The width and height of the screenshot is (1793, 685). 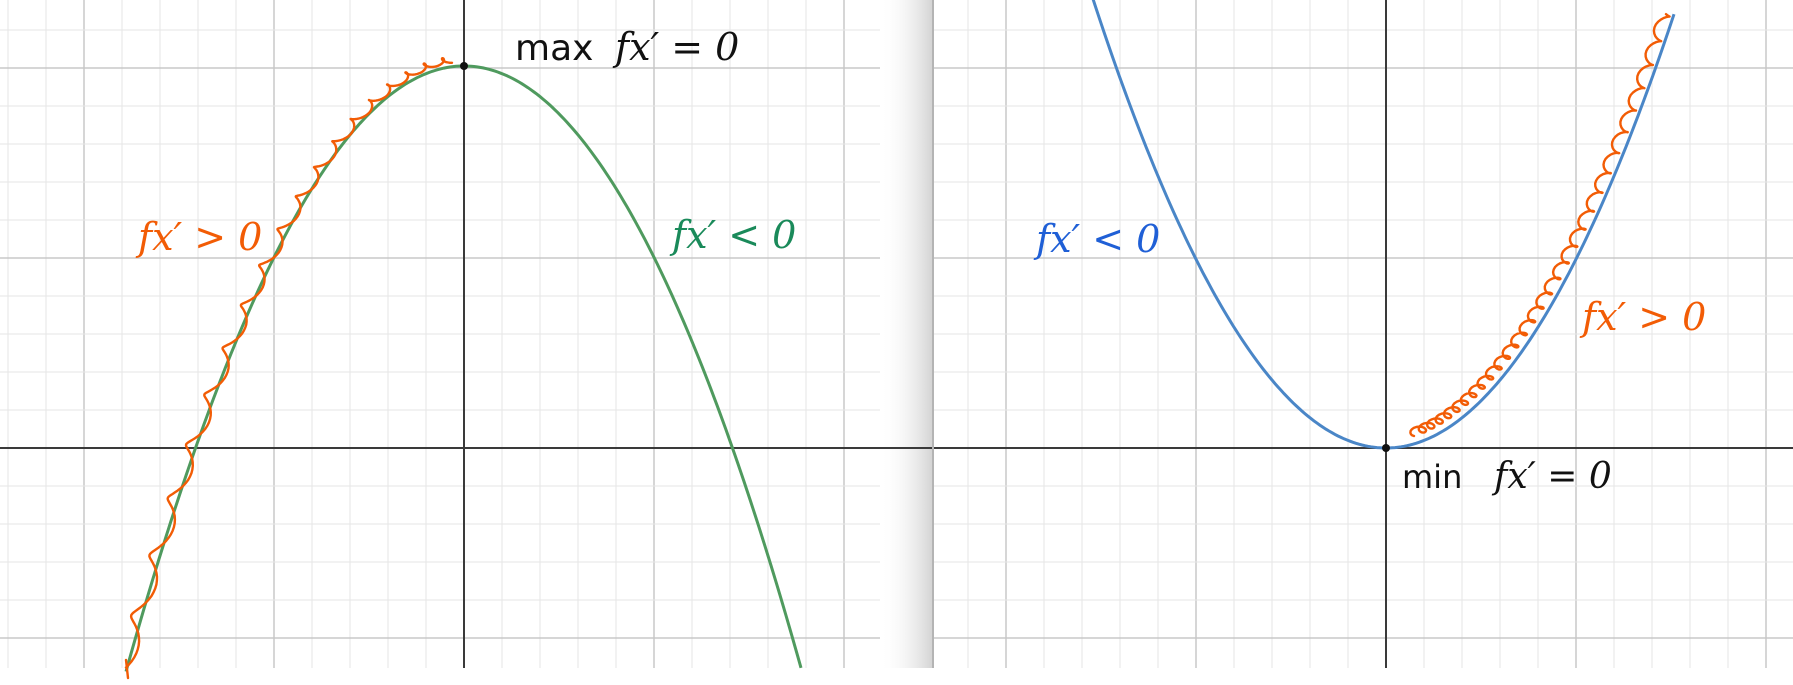 What do you see at coordinates (1432, 477) in the screenshot?
I see `min-word: min` at bounding box center [1432, 477].